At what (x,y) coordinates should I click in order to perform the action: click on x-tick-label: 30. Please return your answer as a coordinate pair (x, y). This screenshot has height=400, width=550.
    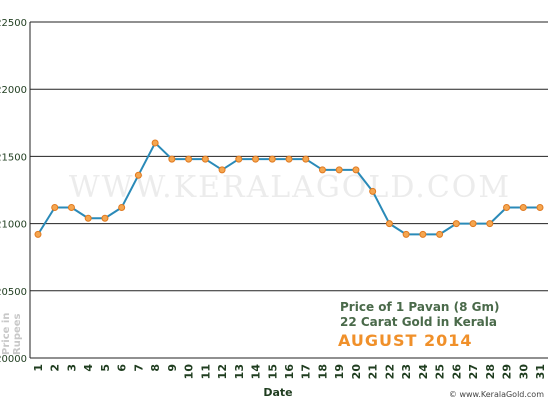
    Looking at the image, I should click on (523, 372).